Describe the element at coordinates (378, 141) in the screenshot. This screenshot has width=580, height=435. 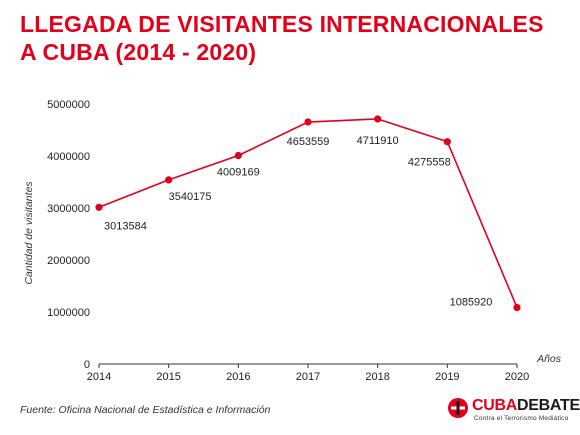
I see `data-label: 4711910` at that location.